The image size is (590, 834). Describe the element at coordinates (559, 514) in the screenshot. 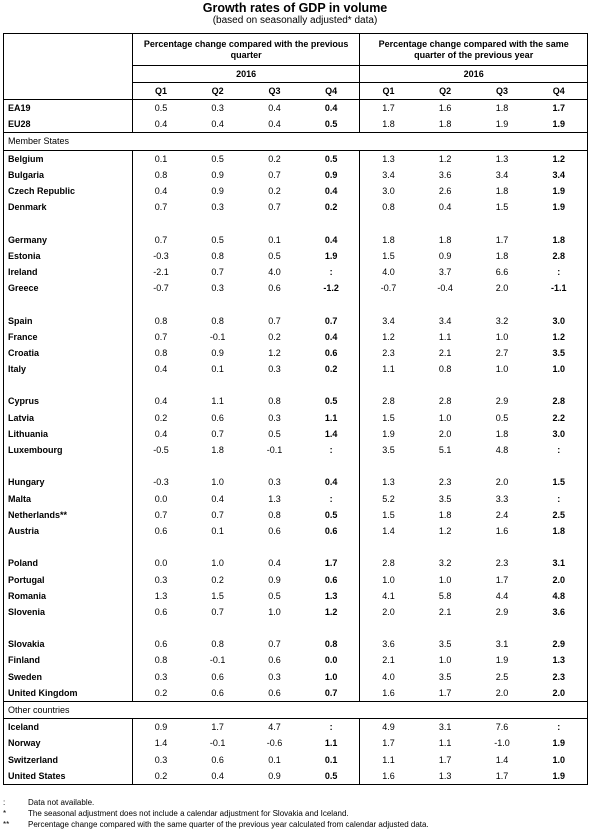

I see `value-cell: 2.5` at that location.